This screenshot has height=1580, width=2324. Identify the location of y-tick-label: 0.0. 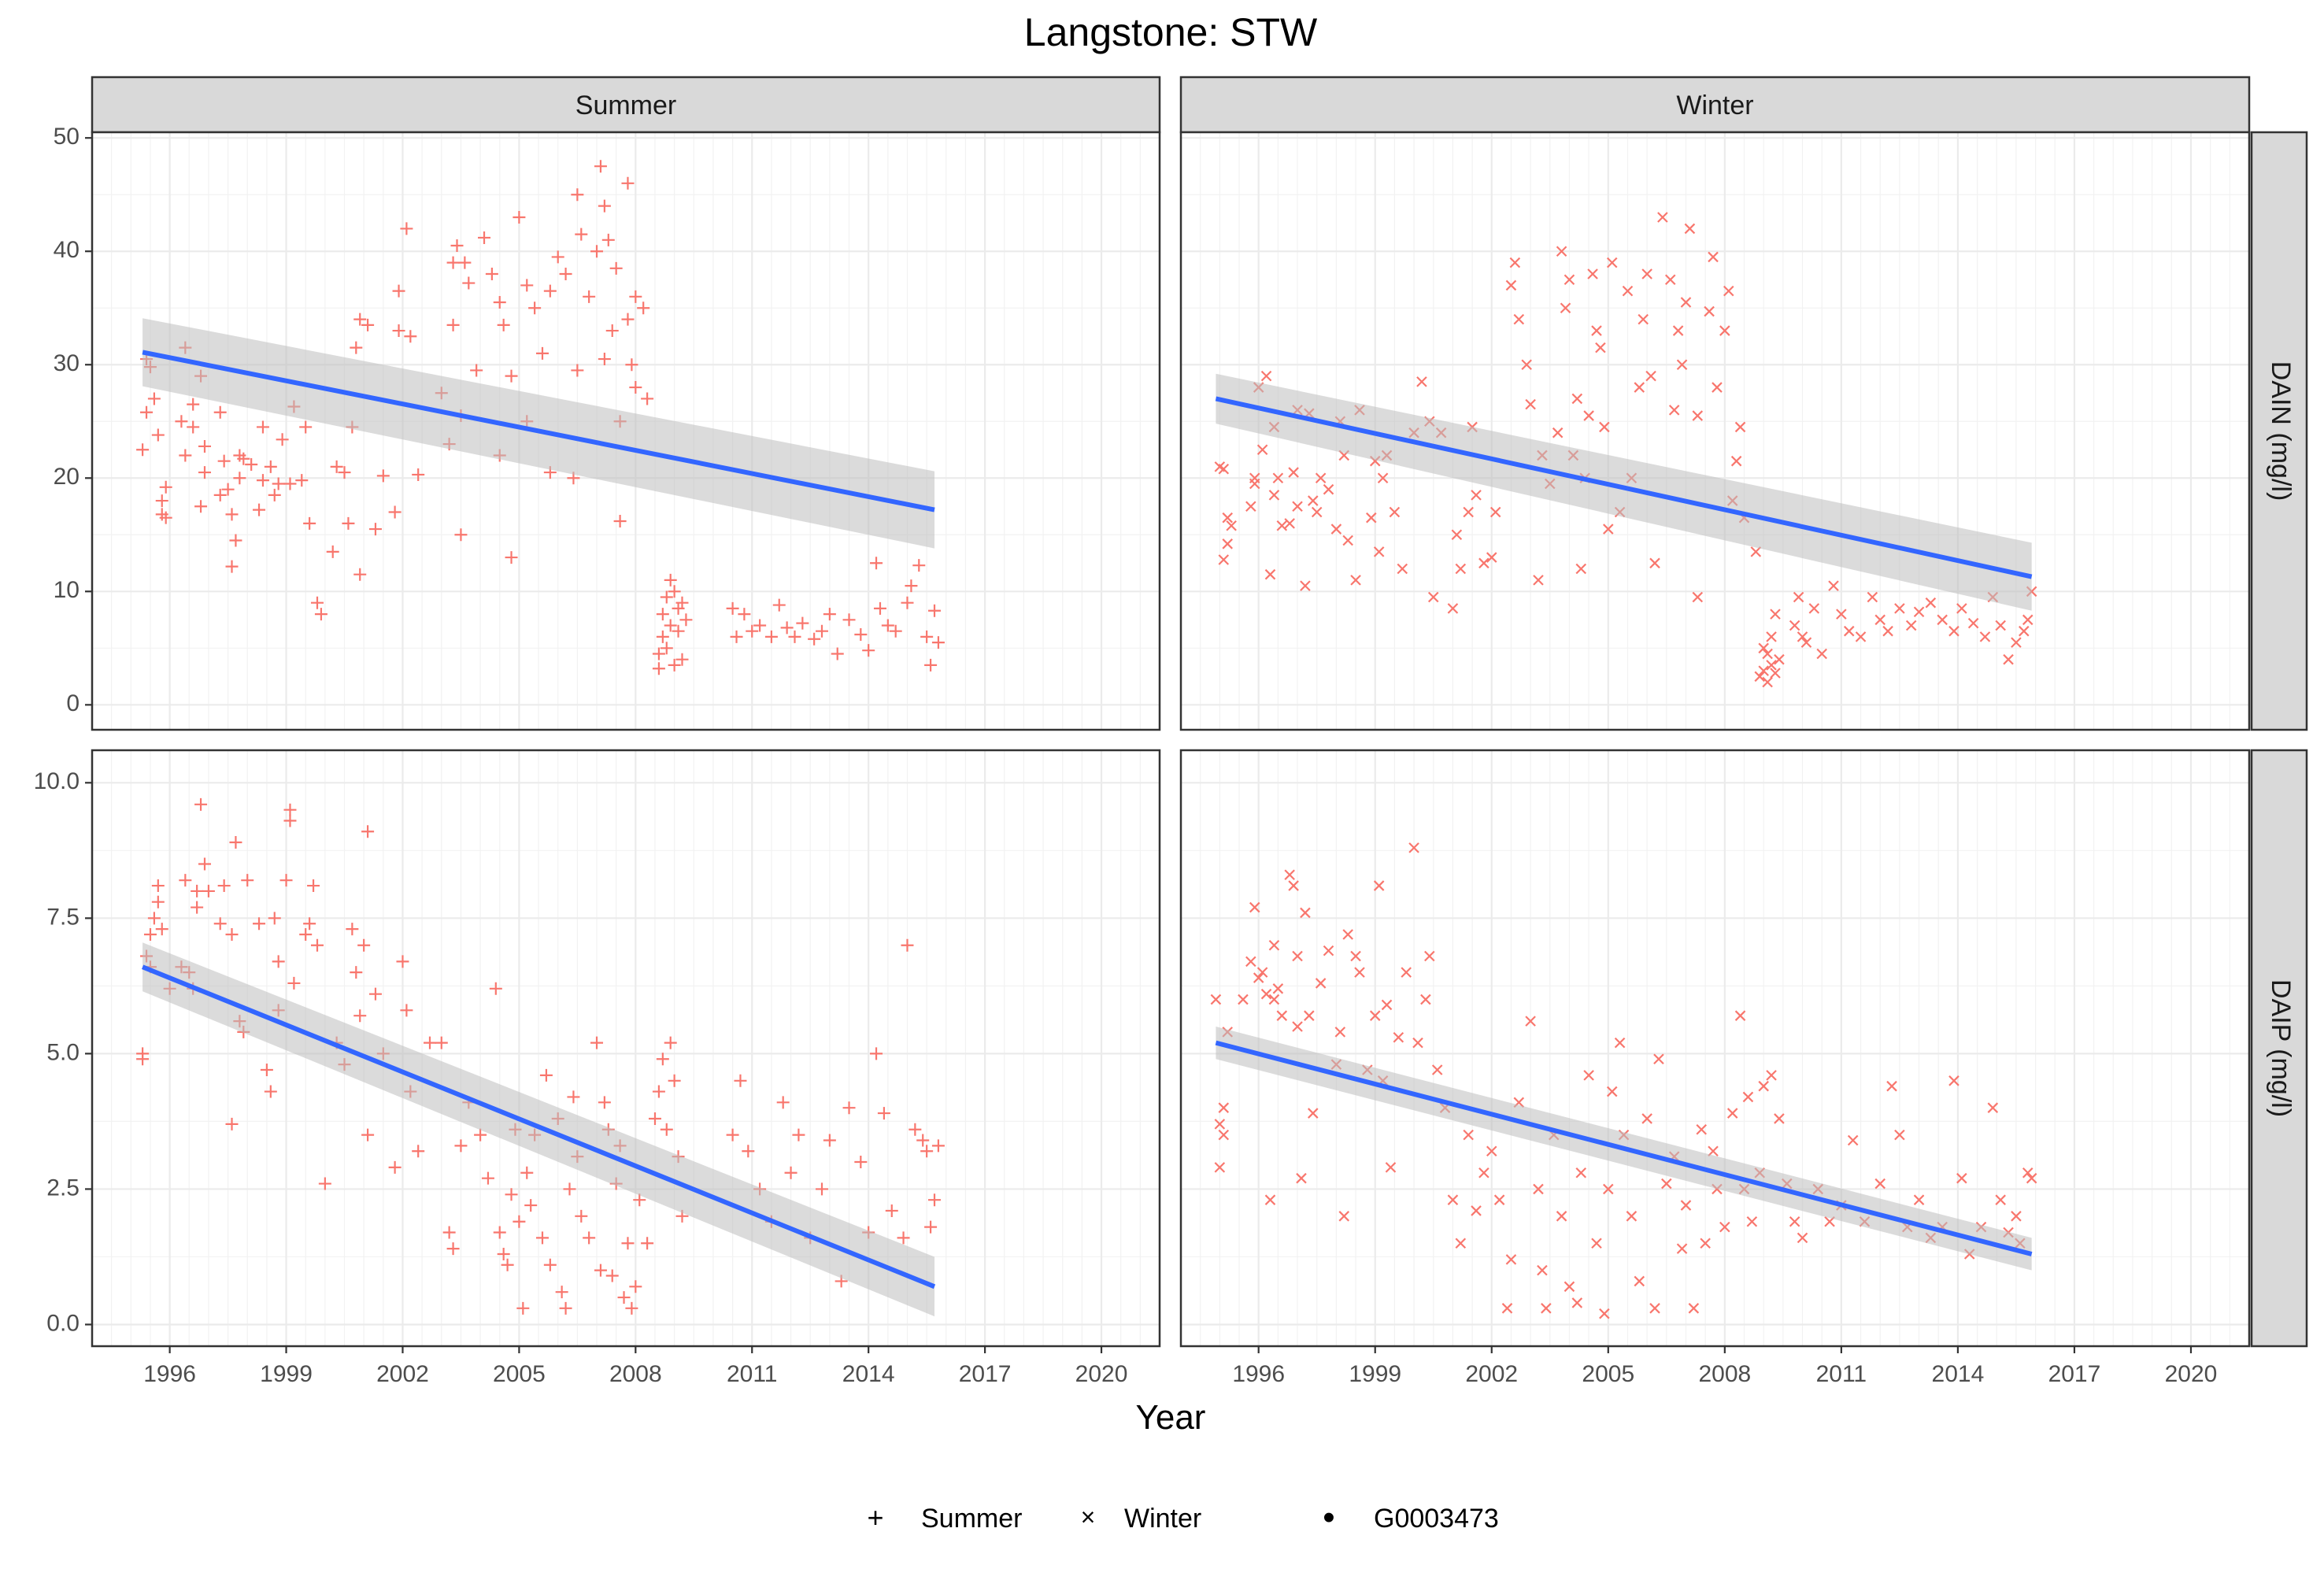
(63, 1323).